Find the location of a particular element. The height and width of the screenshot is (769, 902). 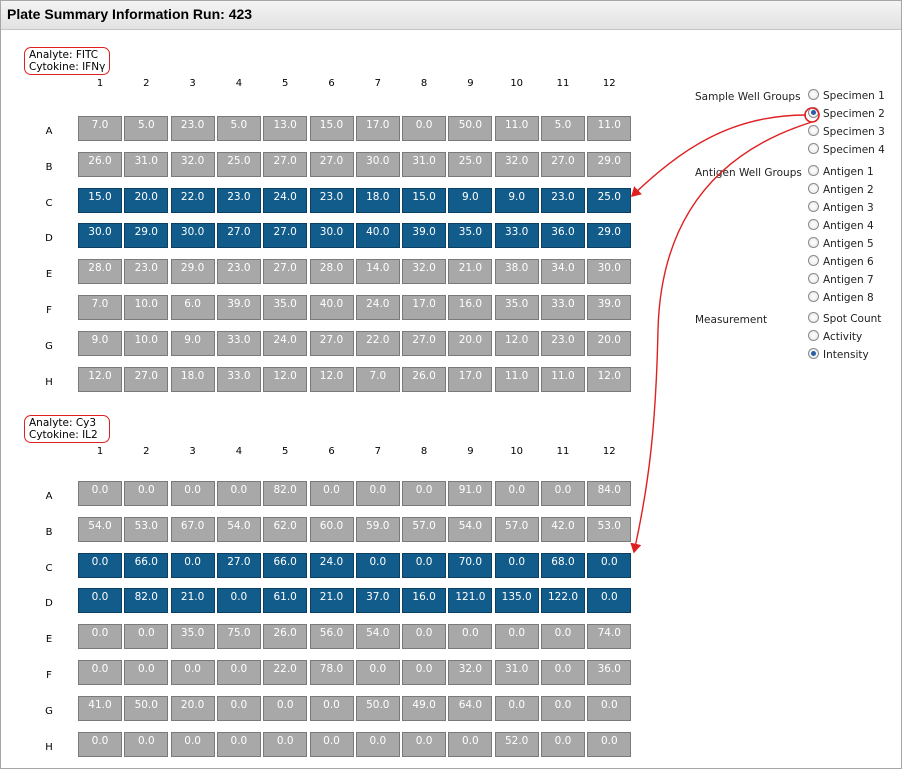

well-cell-H12: 0.0 is located at coordinates (609, 744).